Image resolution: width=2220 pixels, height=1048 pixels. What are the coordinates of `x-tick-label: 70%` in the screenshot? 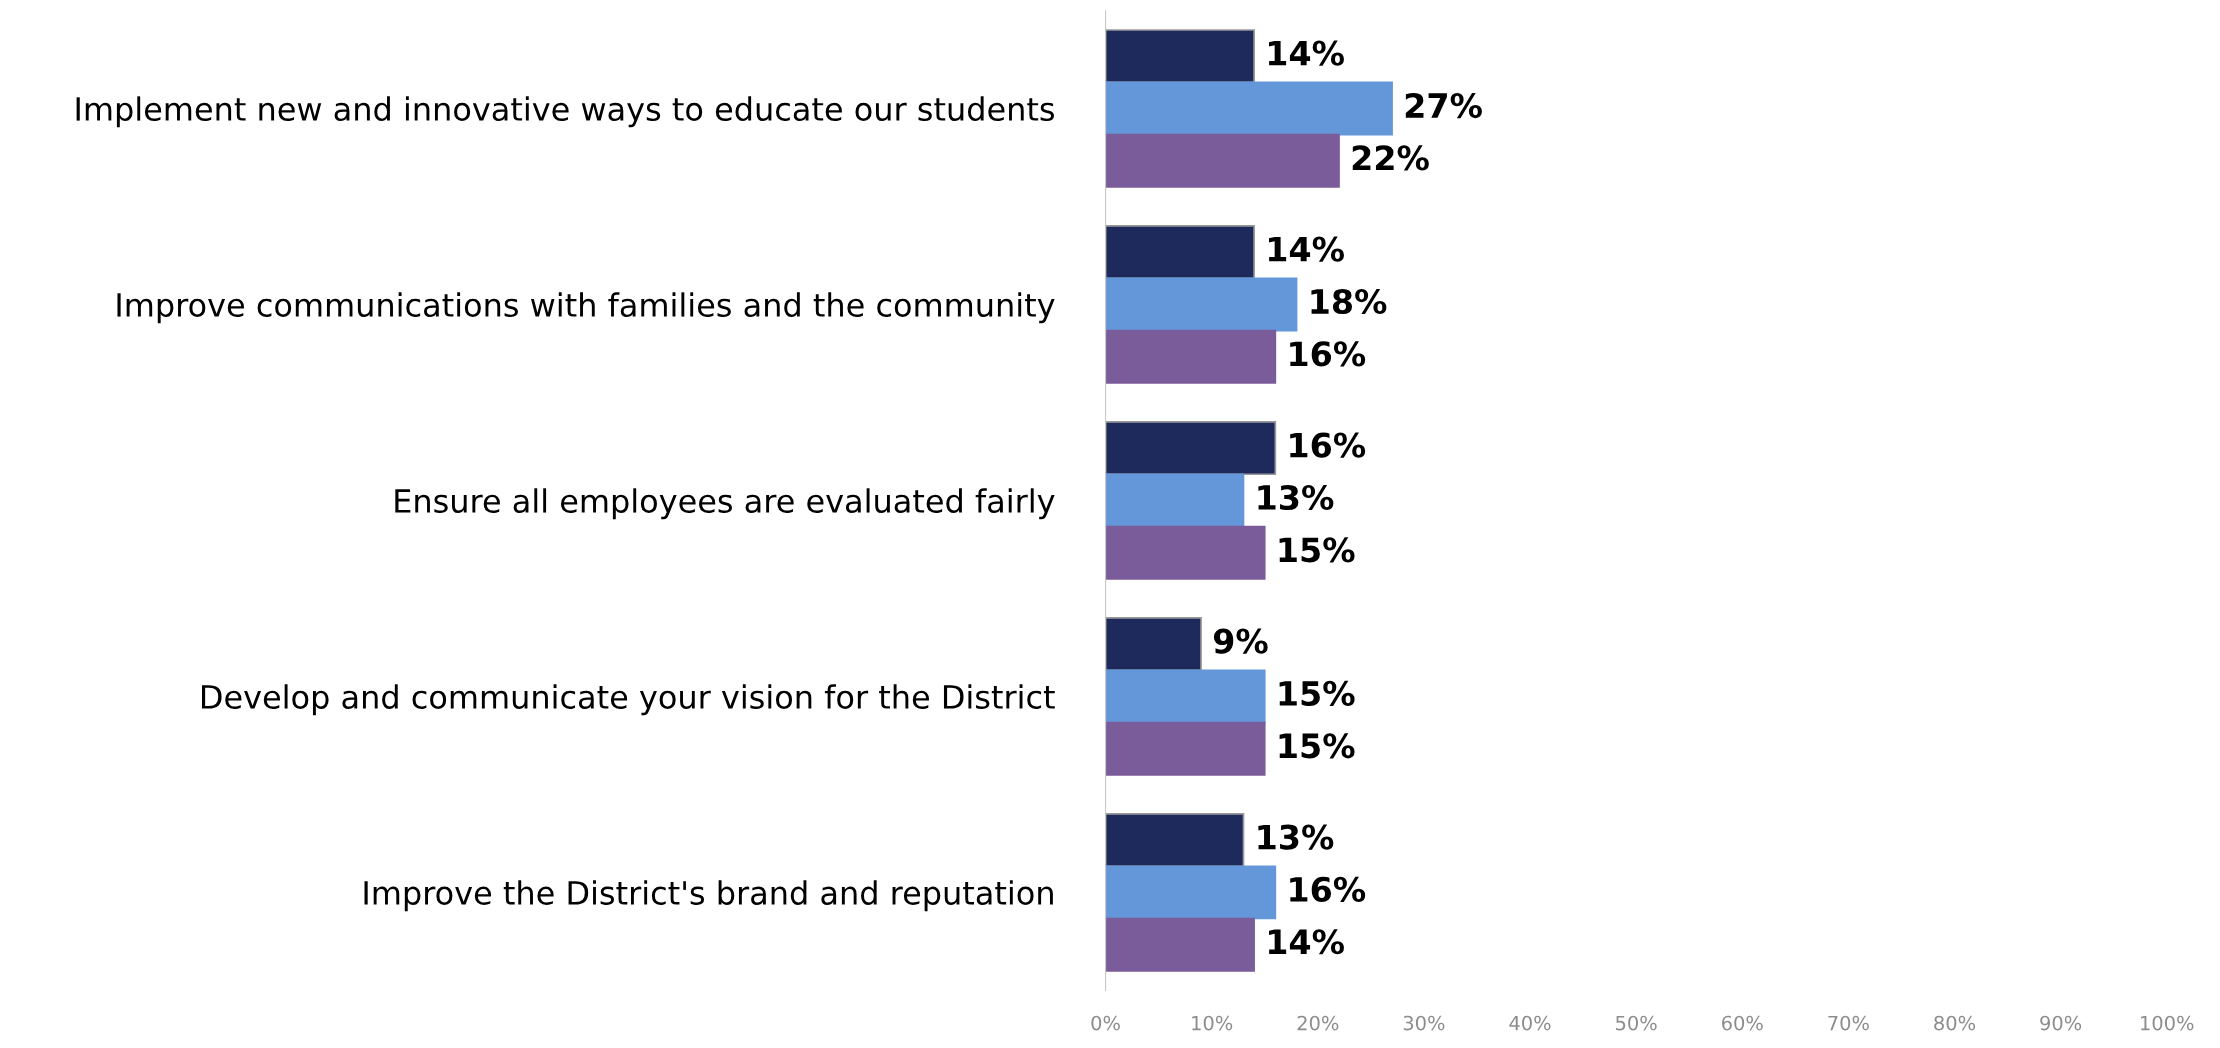 It's located at (1848, 1023).